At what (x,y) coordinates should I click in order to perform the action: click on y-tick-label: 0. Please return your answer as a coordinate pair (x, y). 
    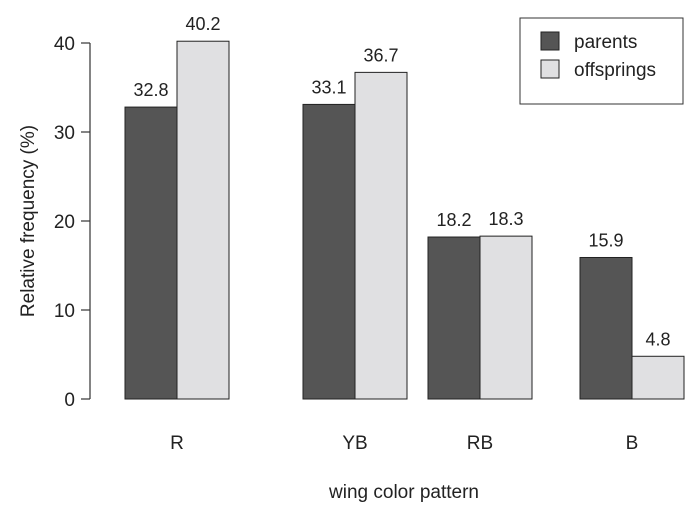
    Looking at the image, I should click on (69, 400).